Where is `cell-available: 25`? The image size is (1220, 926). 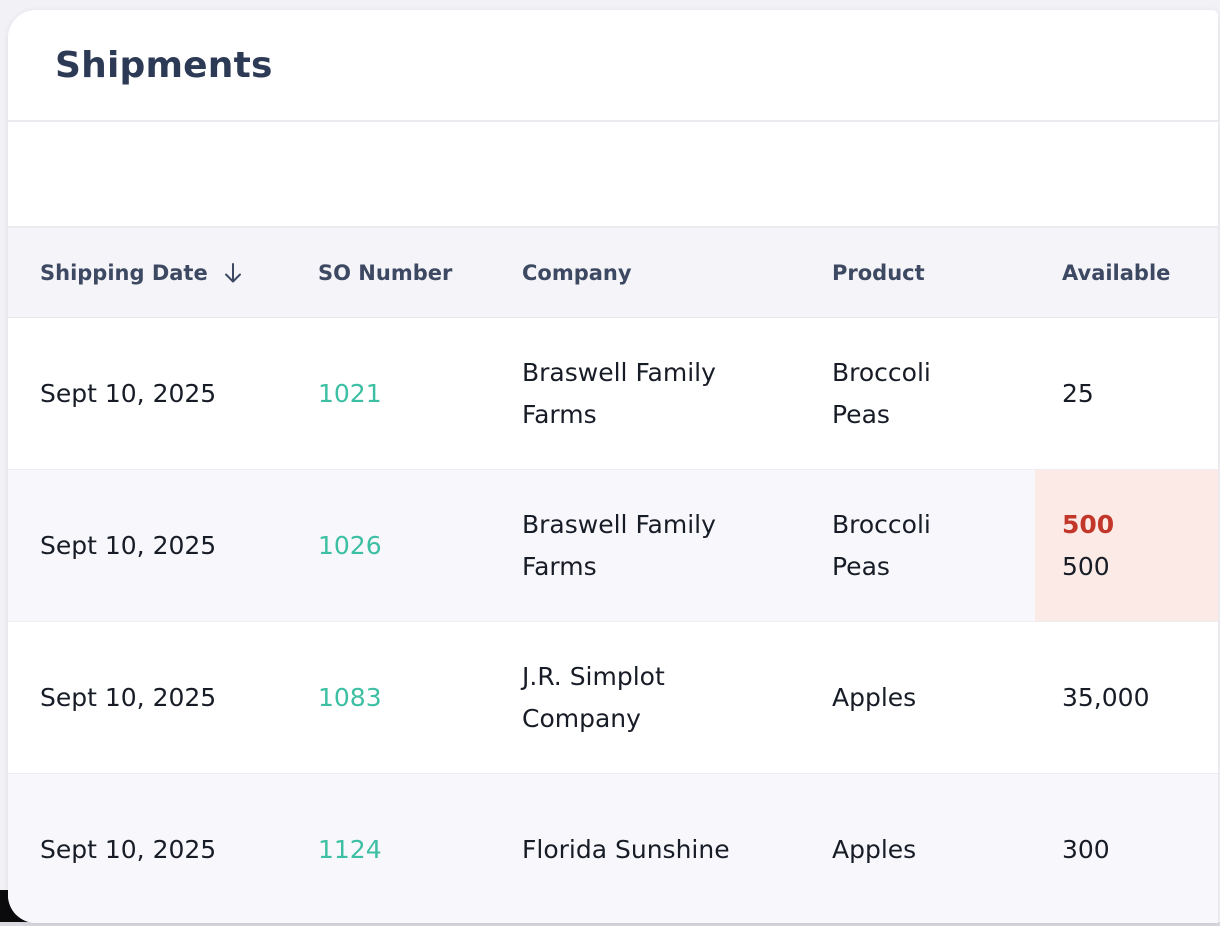
cell-available: 25 is located at coordinates (1126, 393).